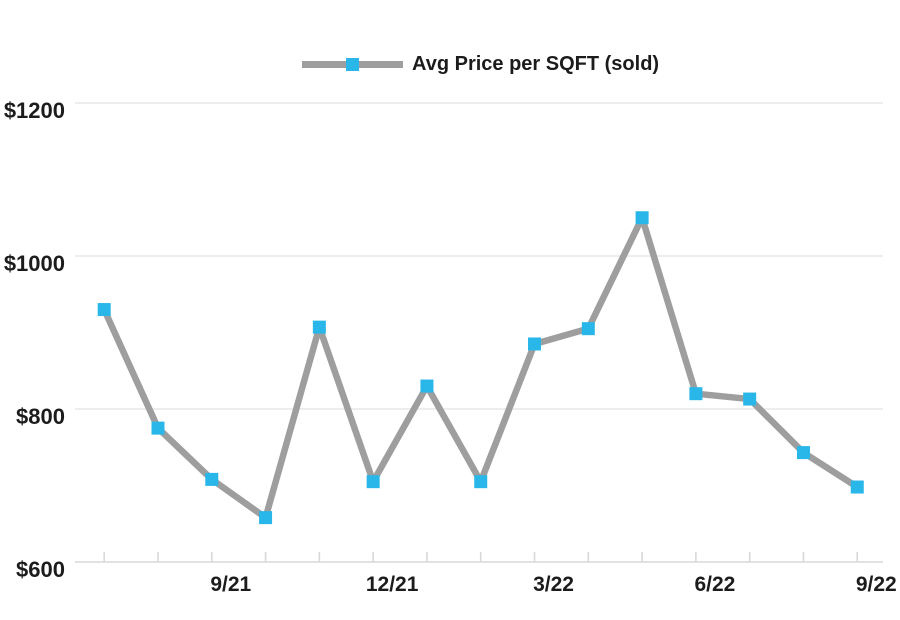 This screenshot has width=900, height=620. What do you see at coordinates (392, 584) in the screenshot?
I see `x-axis-tick-label: 12/21` at bounding box center [392, 584].